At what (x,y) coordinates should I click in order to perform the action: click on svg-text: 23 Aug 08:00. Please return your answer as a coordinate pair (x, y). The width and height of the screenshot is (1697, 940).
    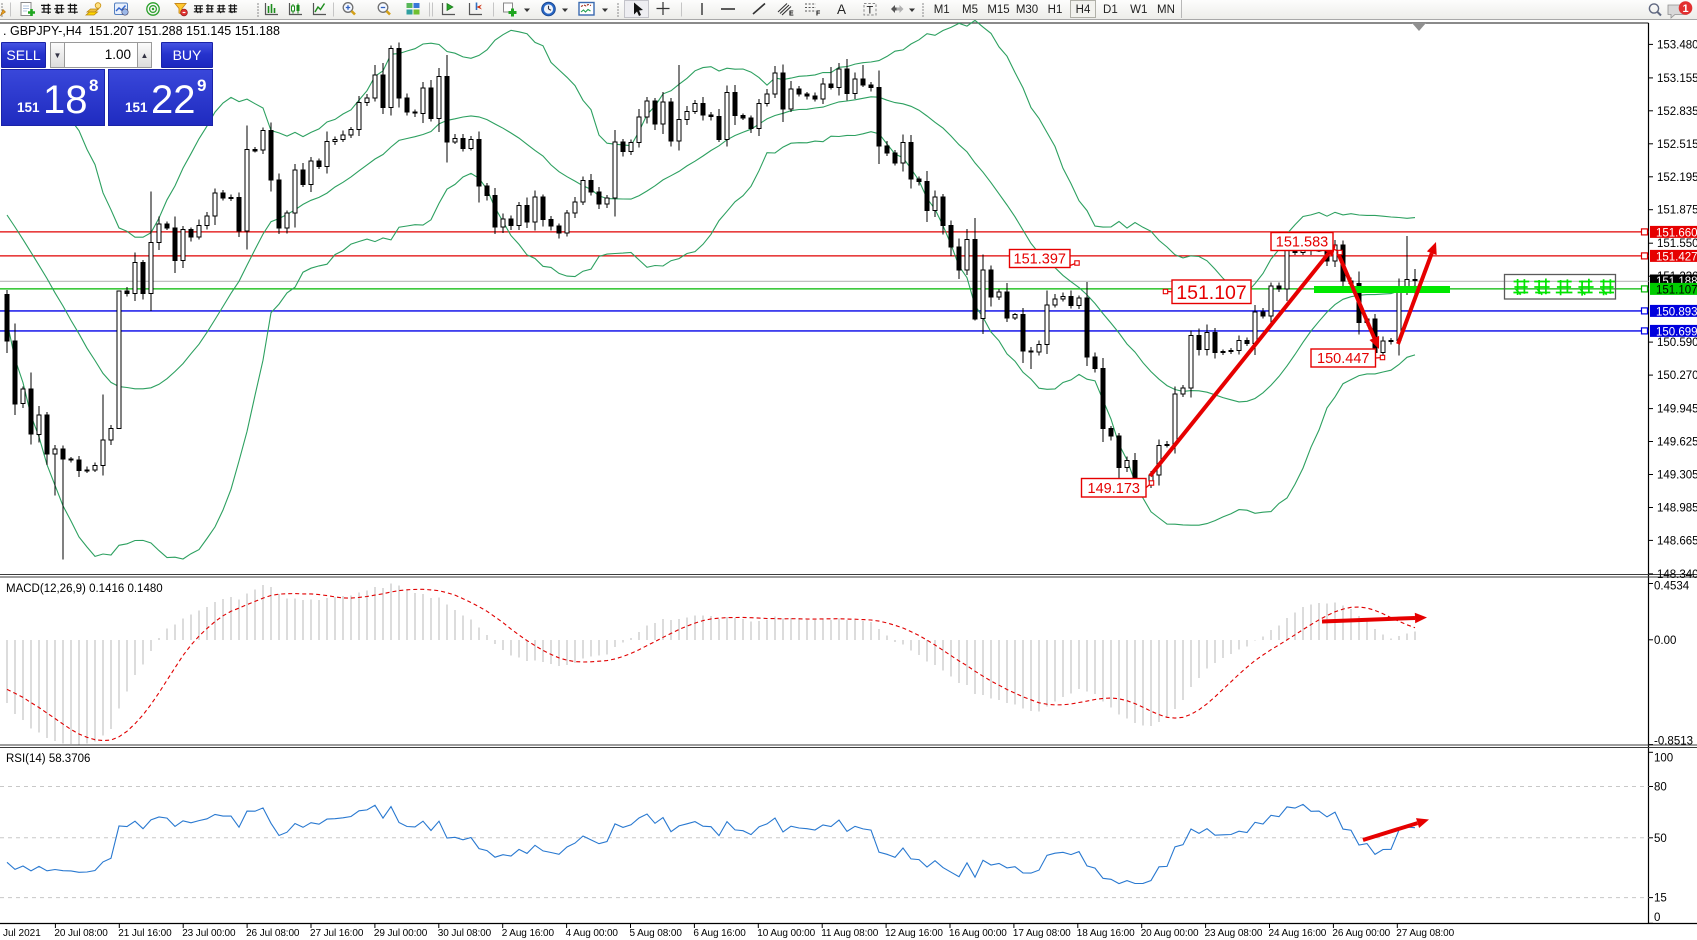
    Looking at the image, I should click on (1234, 933).